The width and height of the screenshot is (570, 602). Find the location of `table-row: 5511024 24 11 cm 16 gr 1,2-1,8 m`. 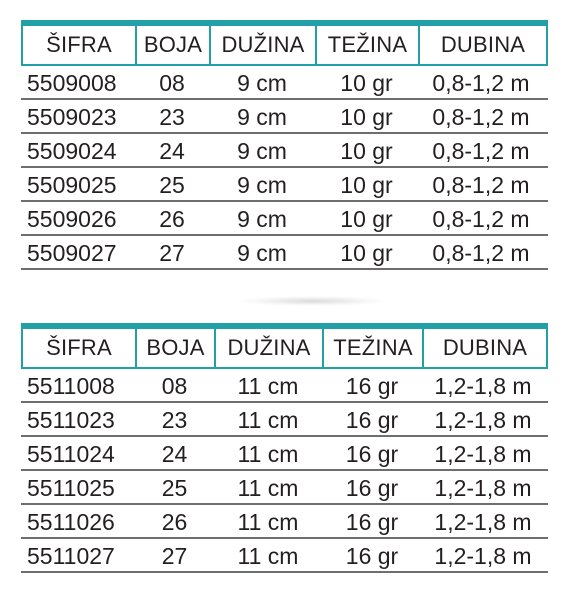

table-row: 5511024 24 11 cm 16 gr 1,2-1,8 m is located at coordinates (284, 454).